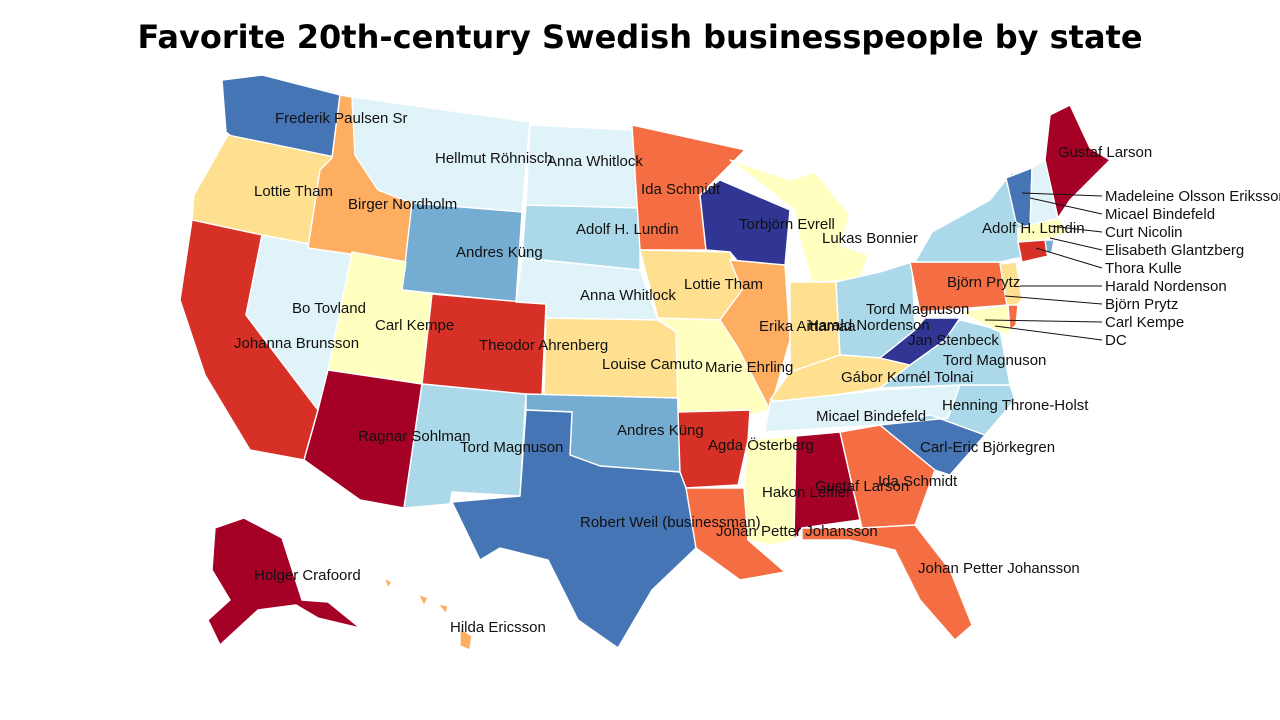 The image size is (1280, 720). I want to click on label-wy: Andres Küng, so click(499, 252).